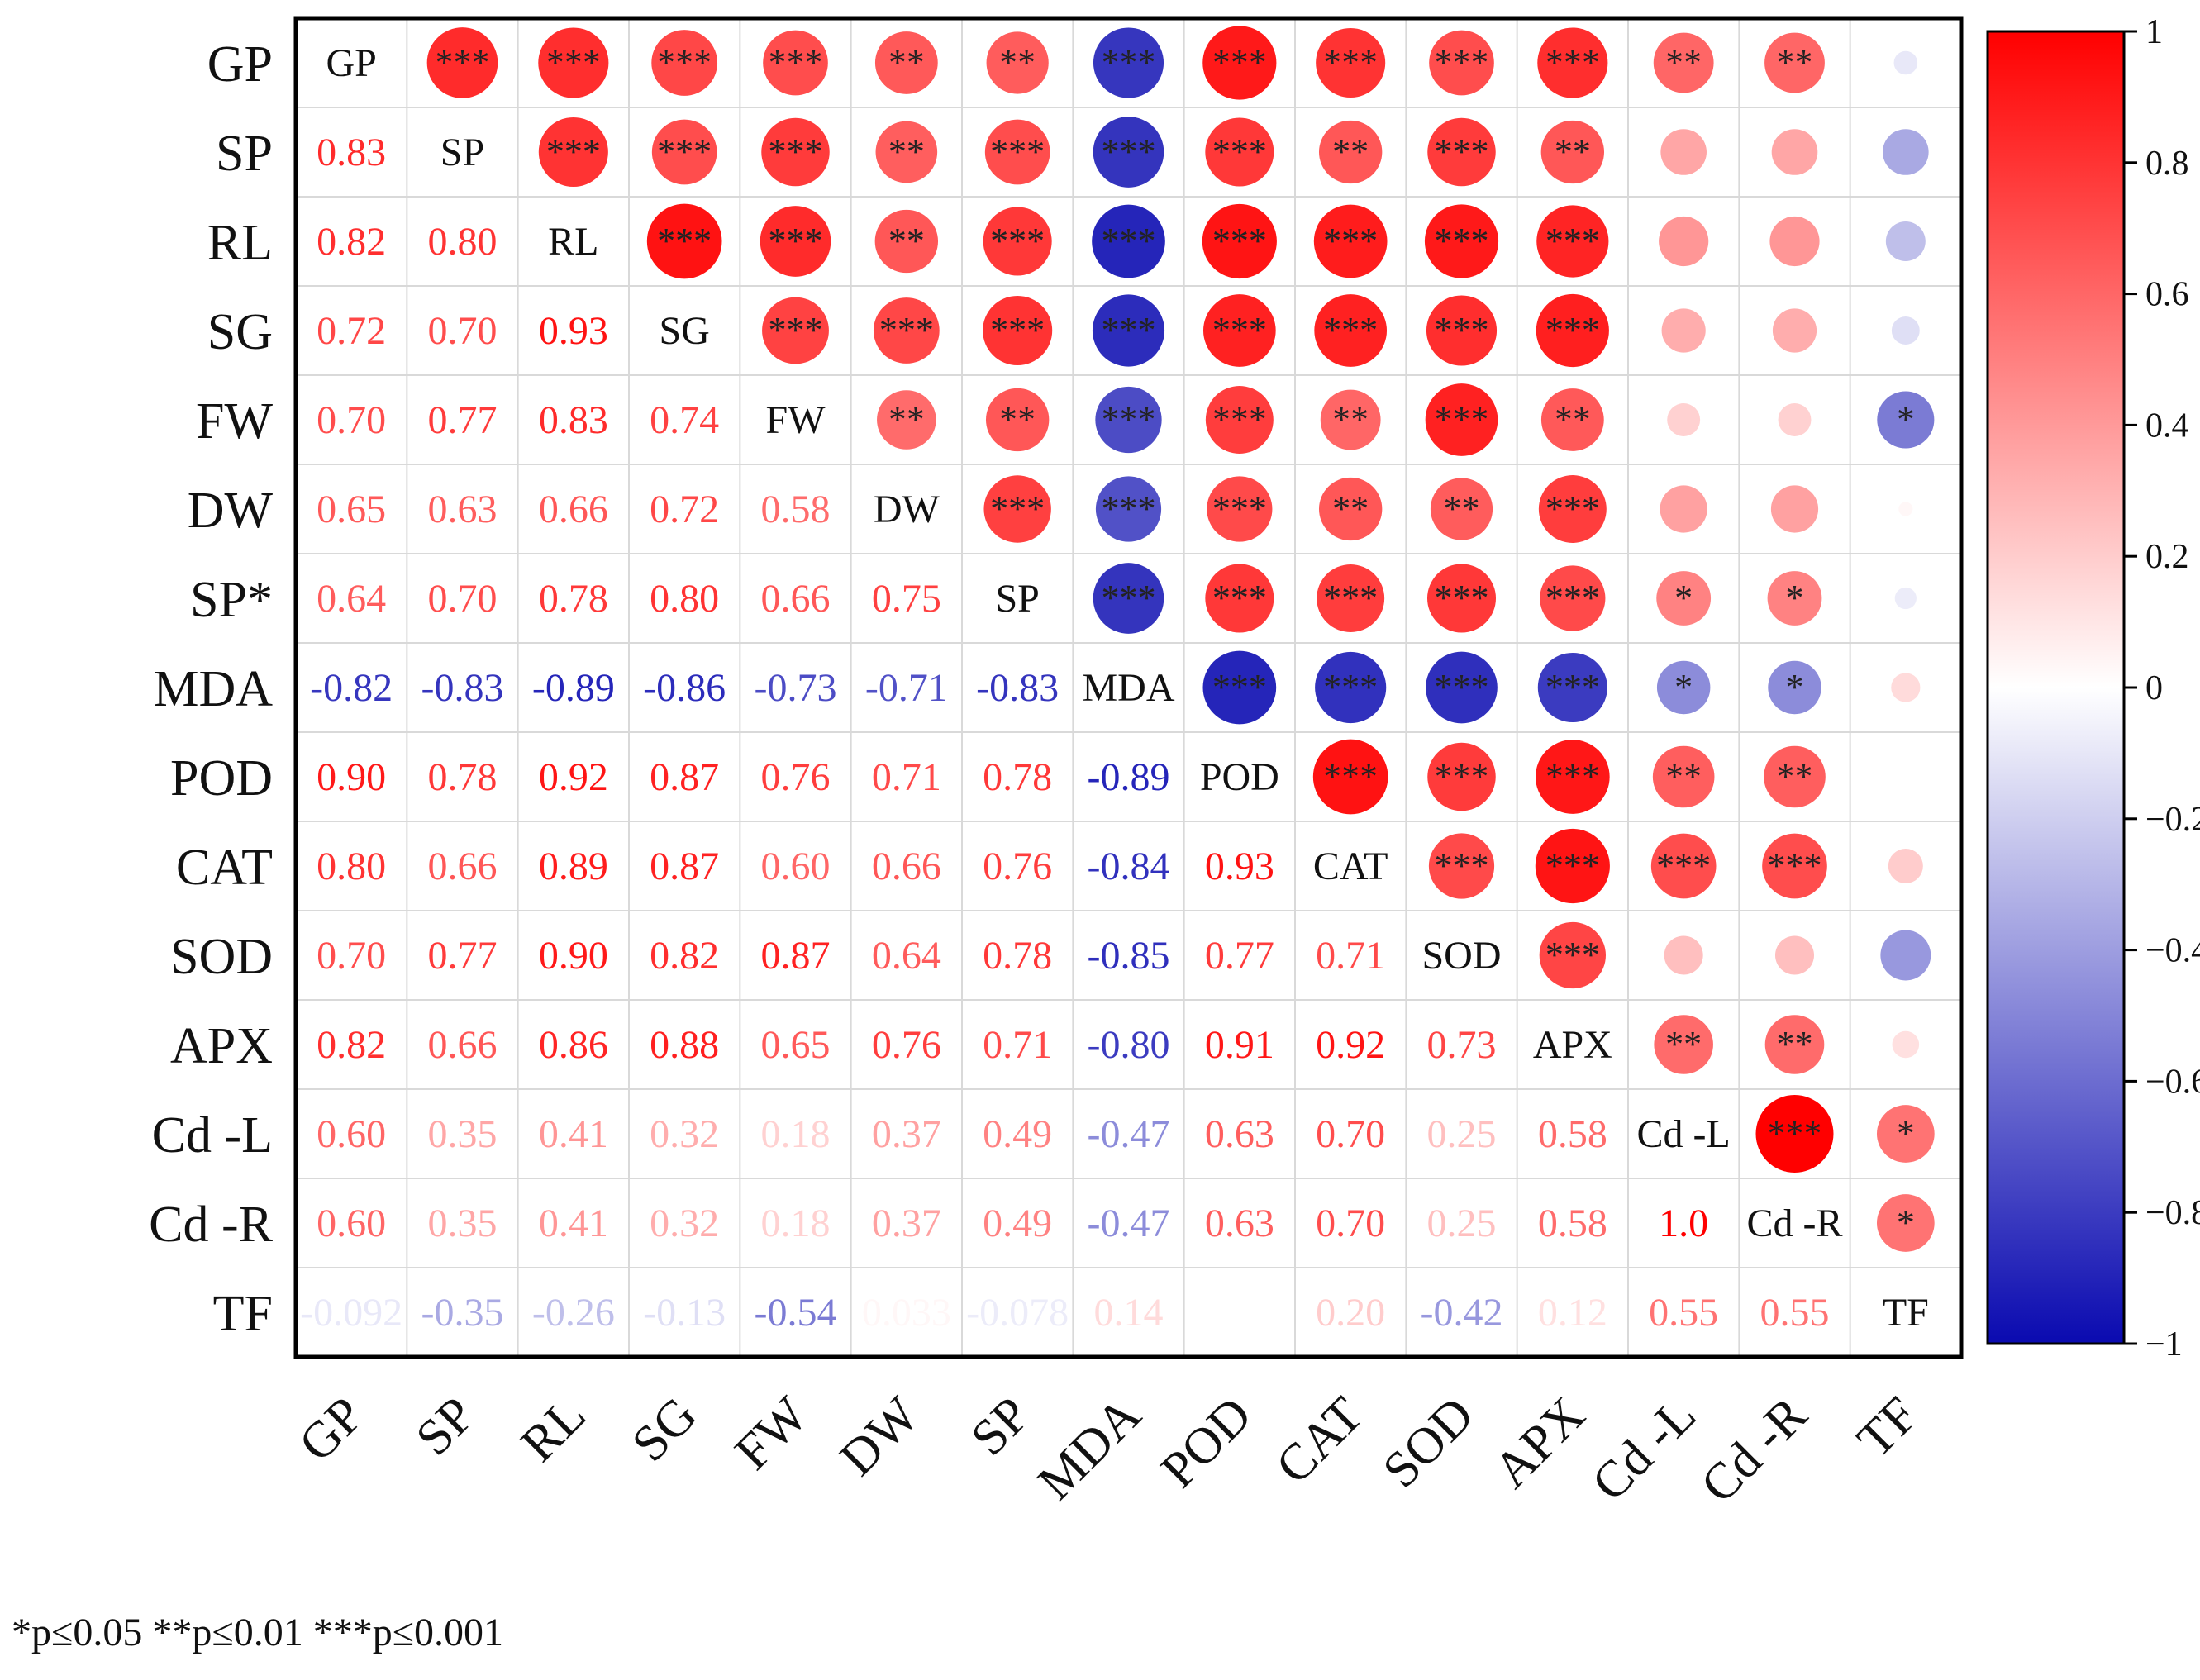 The width and height of the screenshot is (2200, 1680). I want to click on column-label: POD, so click(1206, 1443).